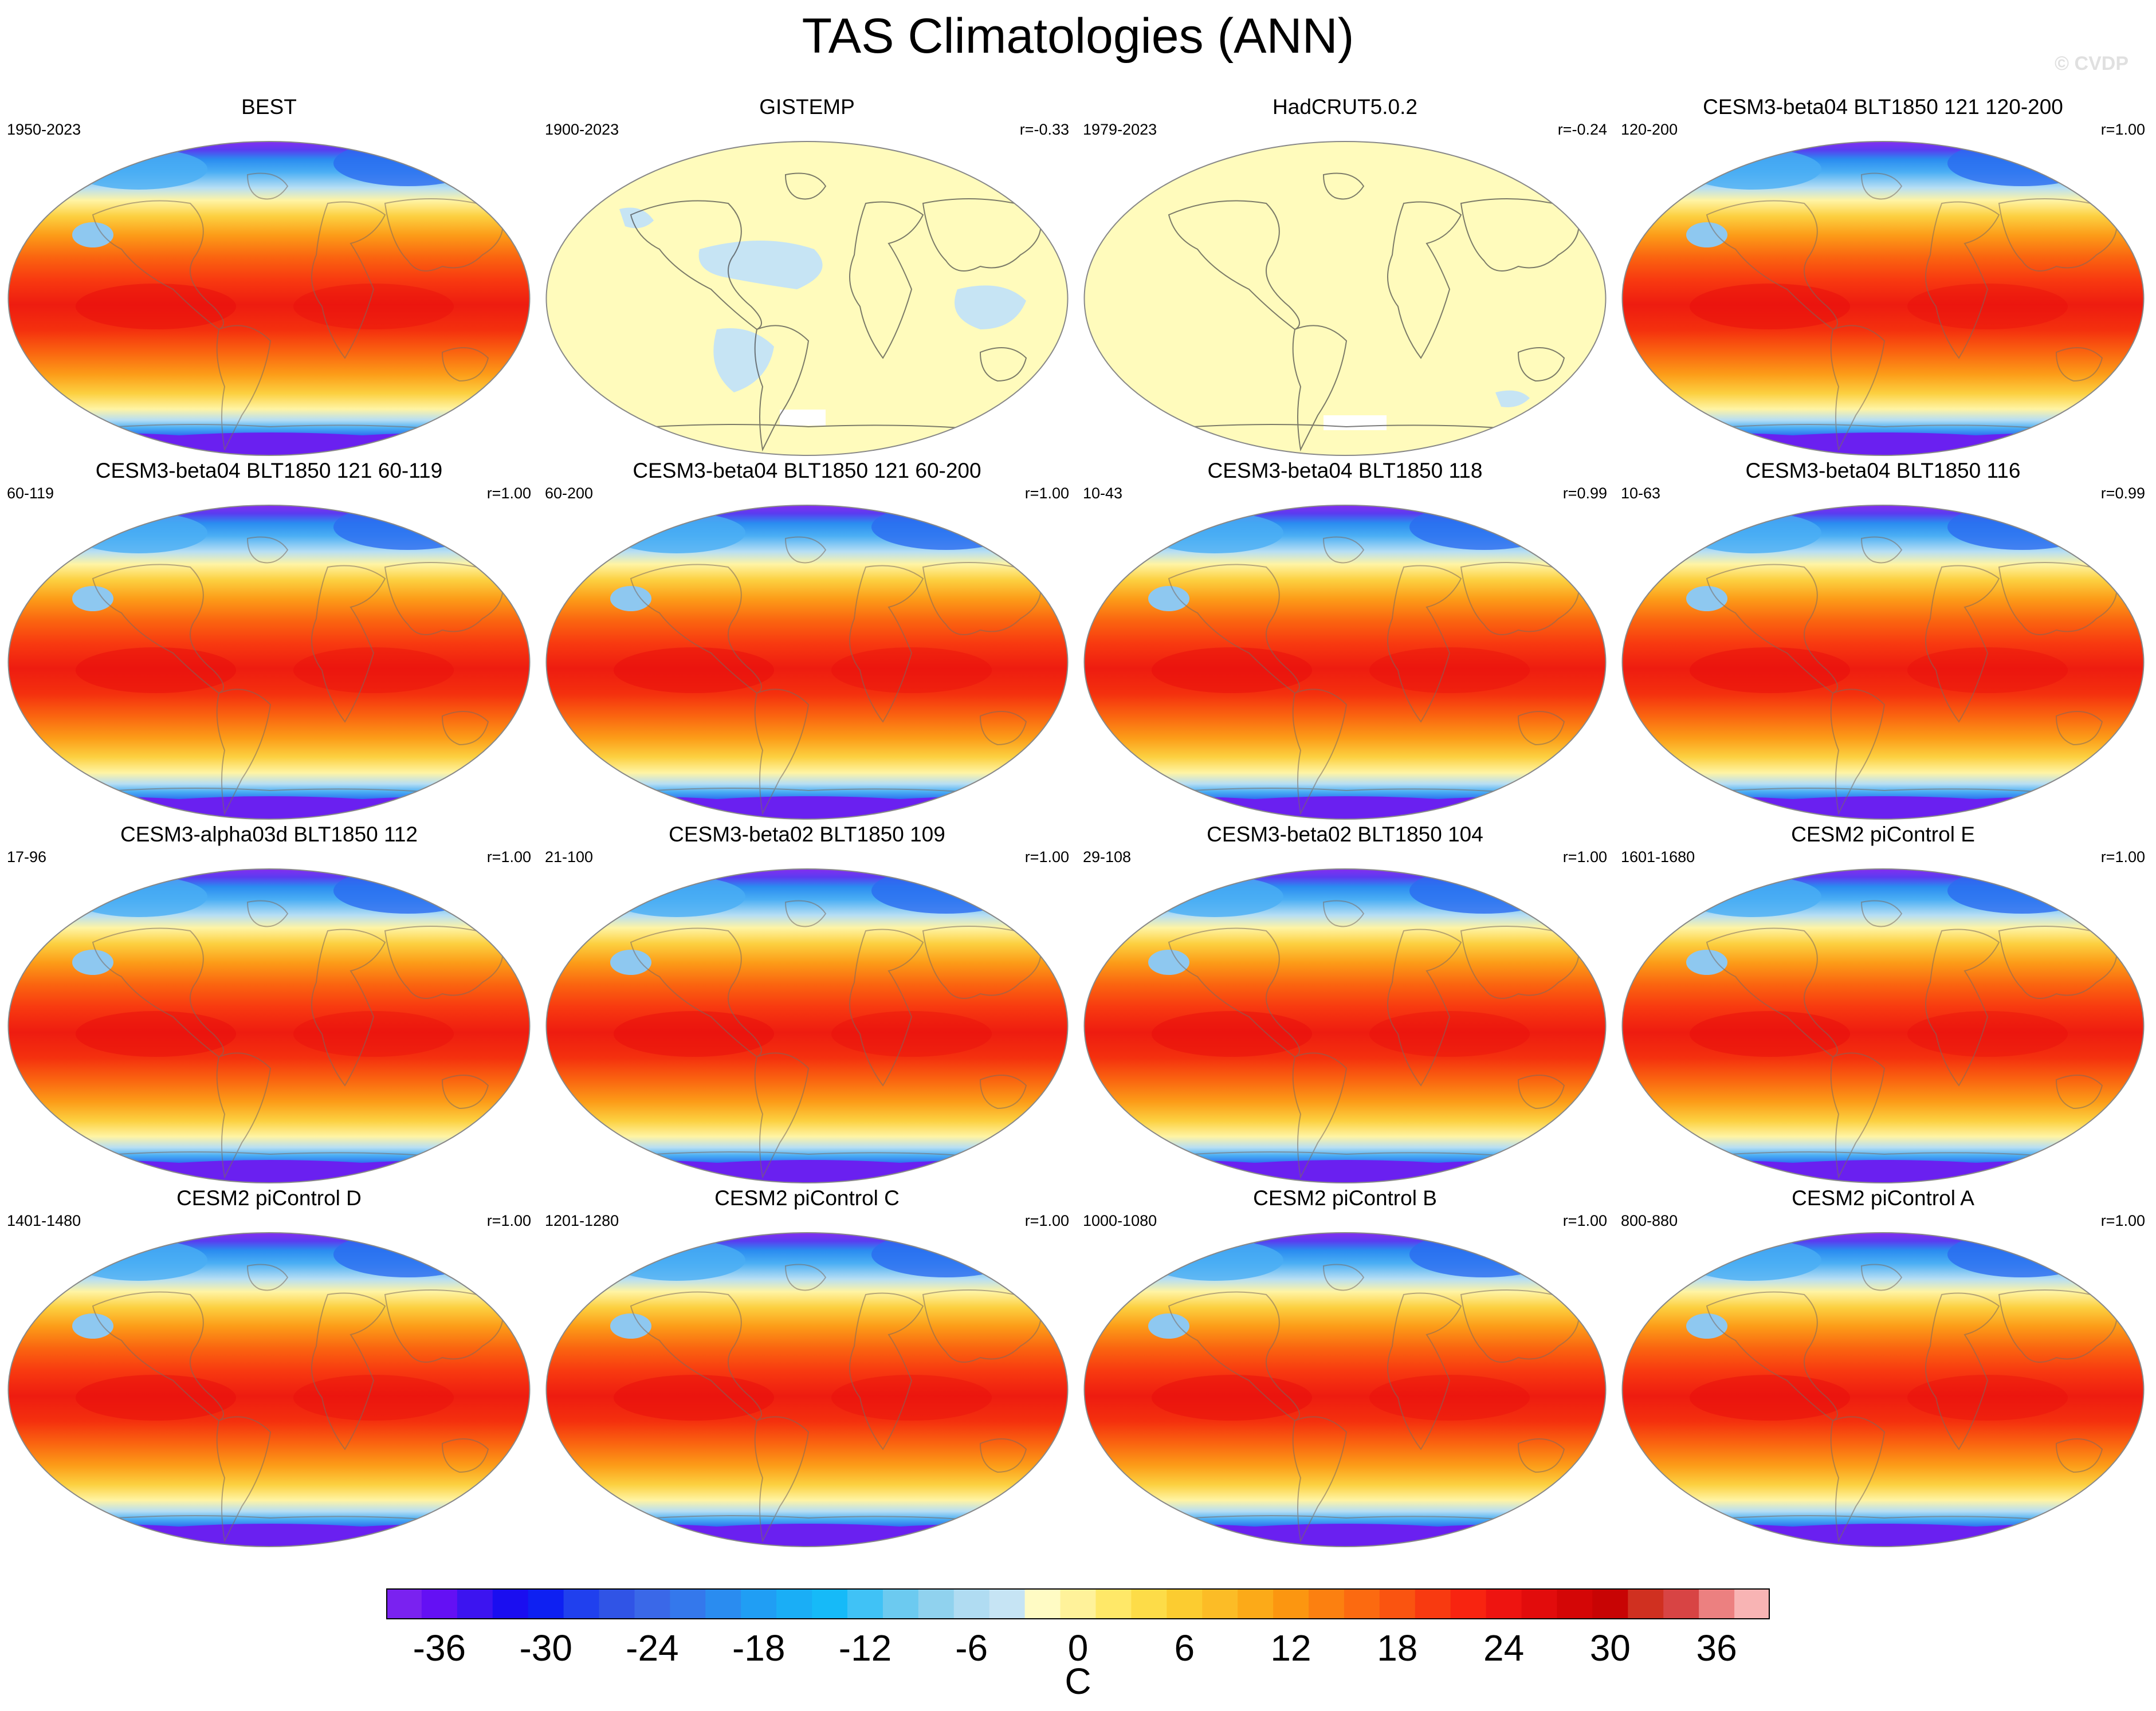 The width and height of the screenshot is (2156, 1711). What do you see at coordinates (1610, 1648) in the screenshot?
I see `colorbar-tick: 30` at bounding box center [1610, 1648].